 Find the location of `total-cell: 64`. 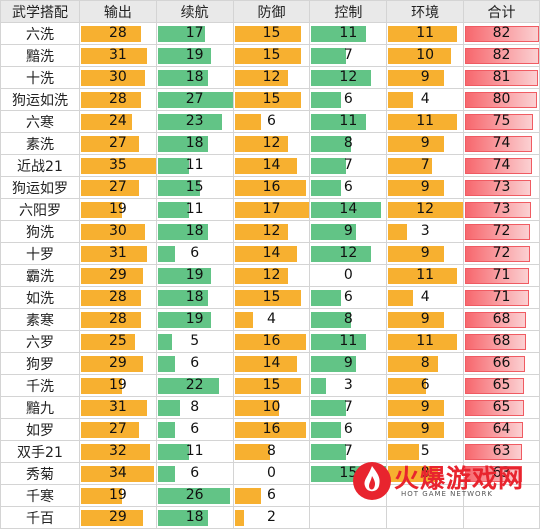

total-cell: 64 is located at coordinates (501, 429).